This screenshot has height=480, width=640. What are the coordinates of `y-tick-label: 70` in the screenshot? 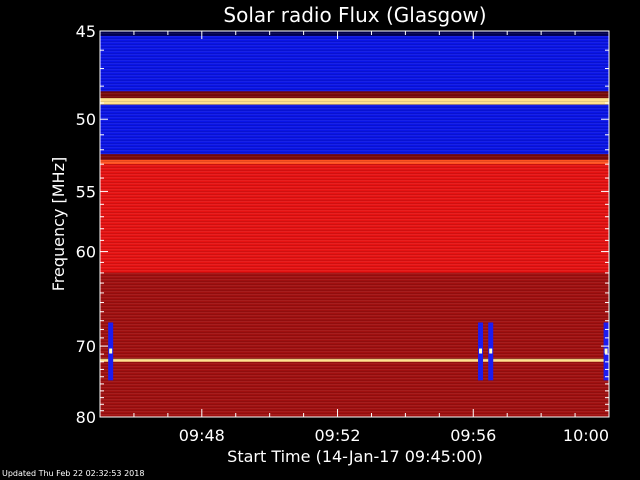 It's located at (86, 346).